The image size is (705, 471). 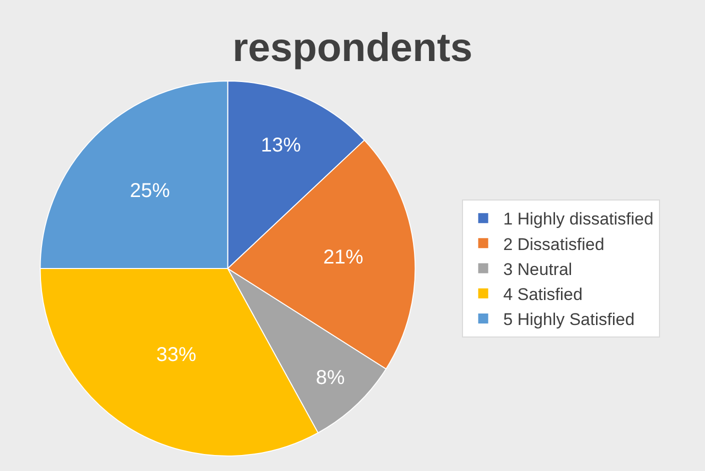 I want to click on data-label: 33%, so click(x=176, y=355).